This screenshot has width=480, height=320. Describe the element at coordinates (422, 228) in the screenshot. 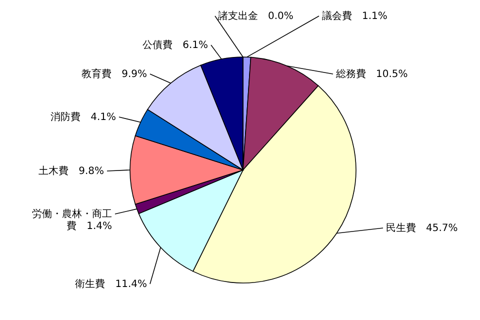

I see `slice-label: 民生費 45.7%` at that location.